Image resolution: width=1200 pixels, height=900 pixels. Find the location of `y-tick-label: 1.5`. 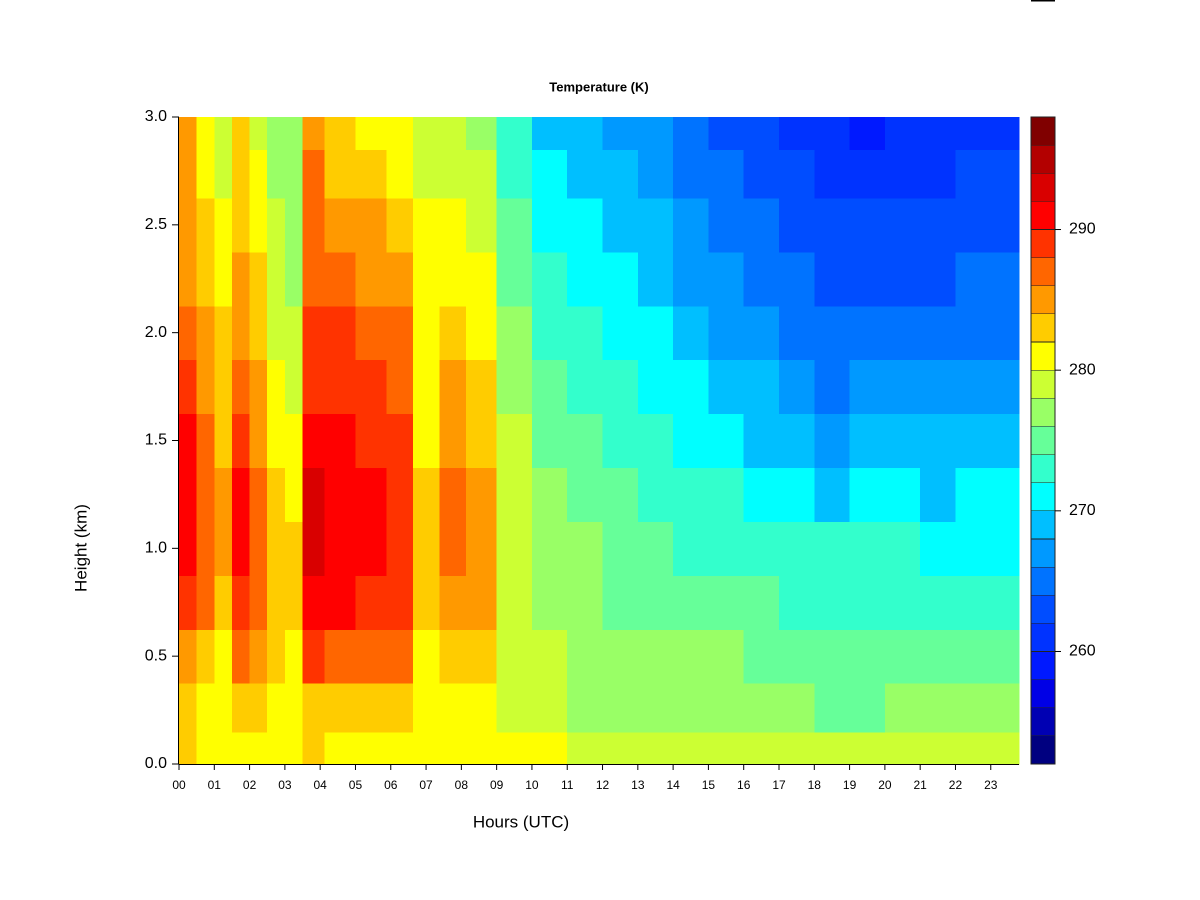

y-tick-label: 1.5 is located at coordinates (156, 440).